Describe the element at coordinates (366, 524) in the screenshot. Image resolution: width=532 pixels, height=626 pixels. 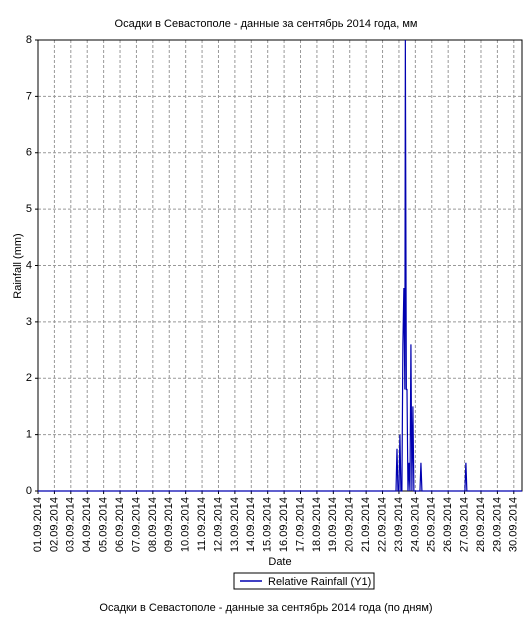
I see `x-tick-label: 21.09.2014` at that location.